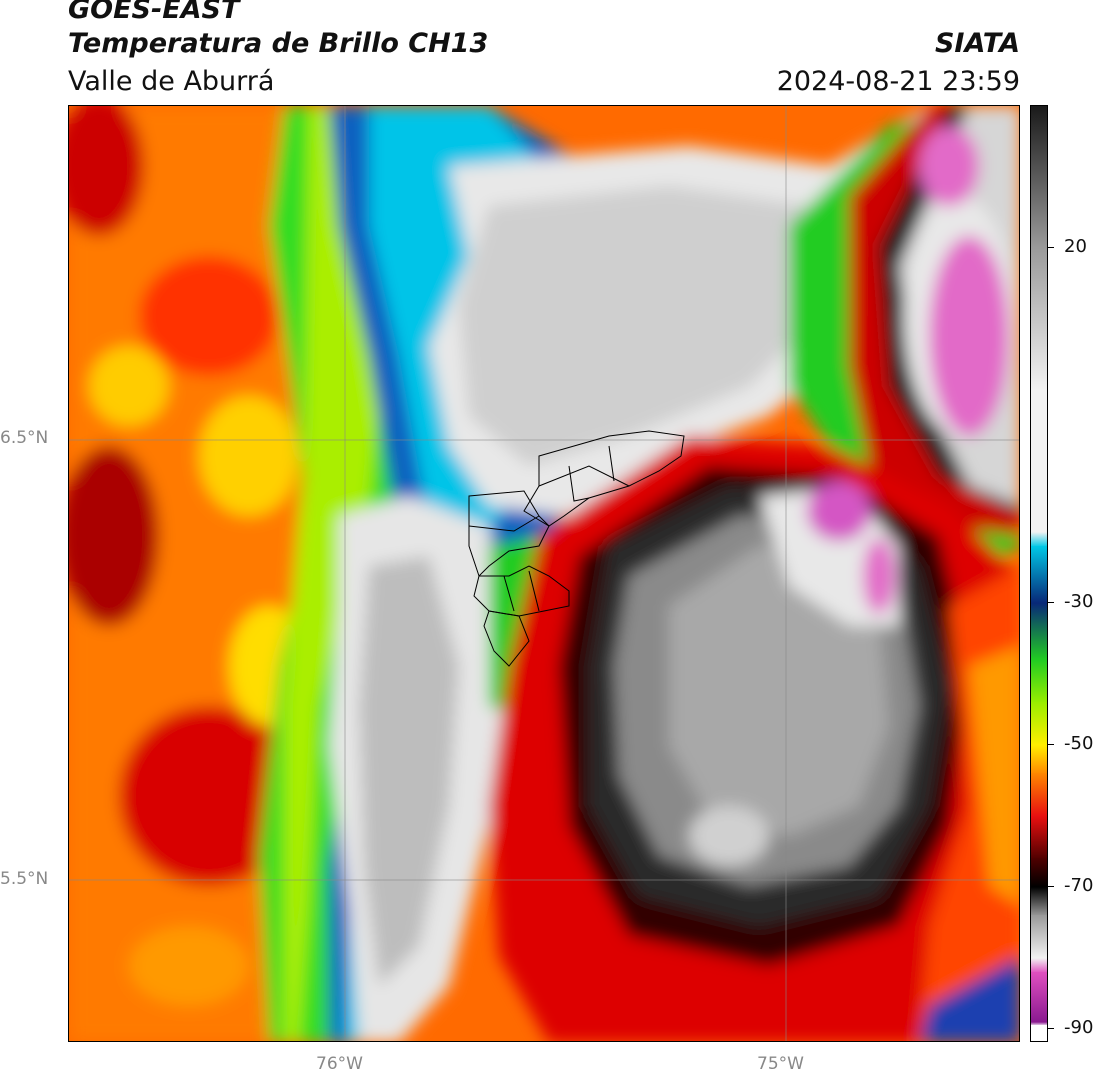 The width and height of the screenshot is (1094, 1078). What do you see at coordinates (576, 548) in the screenshot?
I see `municipality-boundaries` at bounding box center [576, 548].